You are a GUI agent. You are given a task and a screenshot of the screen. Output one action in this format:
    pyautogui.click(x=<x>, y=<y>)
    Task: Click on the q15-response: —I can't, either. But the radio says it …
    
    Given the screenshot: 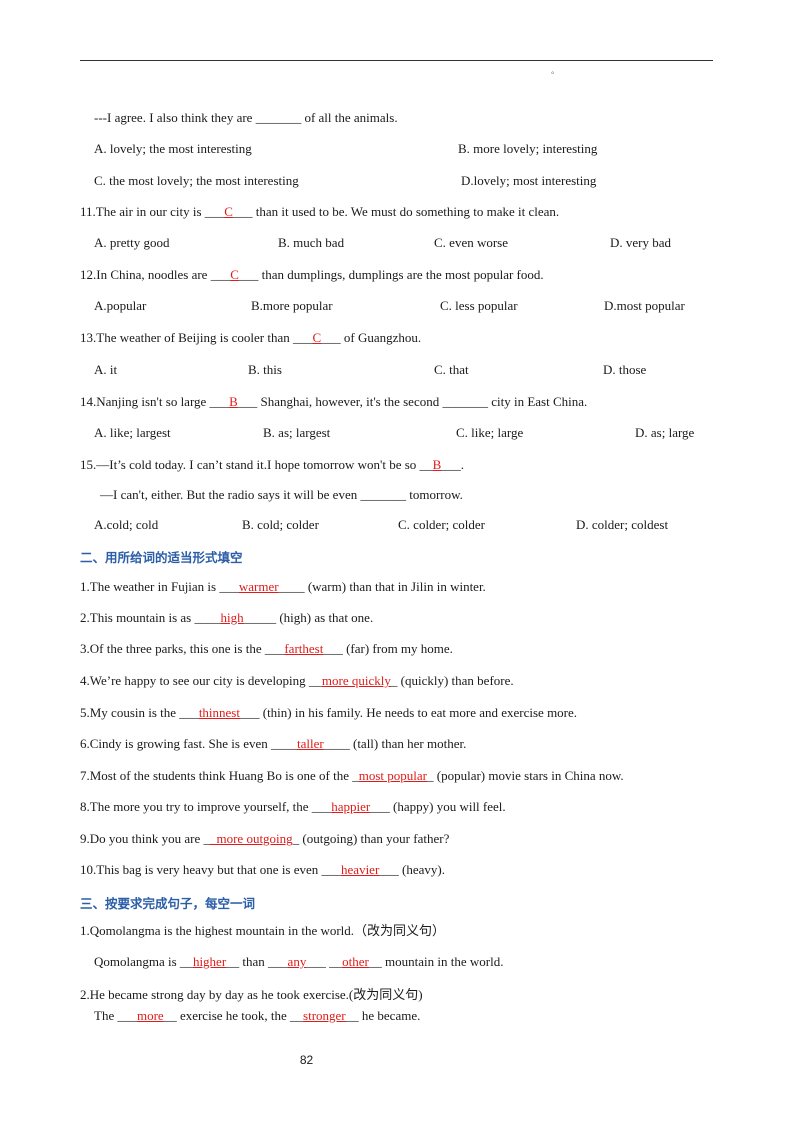 What is the action you would take?
    pyautogui.click(x=281, y=494)
    